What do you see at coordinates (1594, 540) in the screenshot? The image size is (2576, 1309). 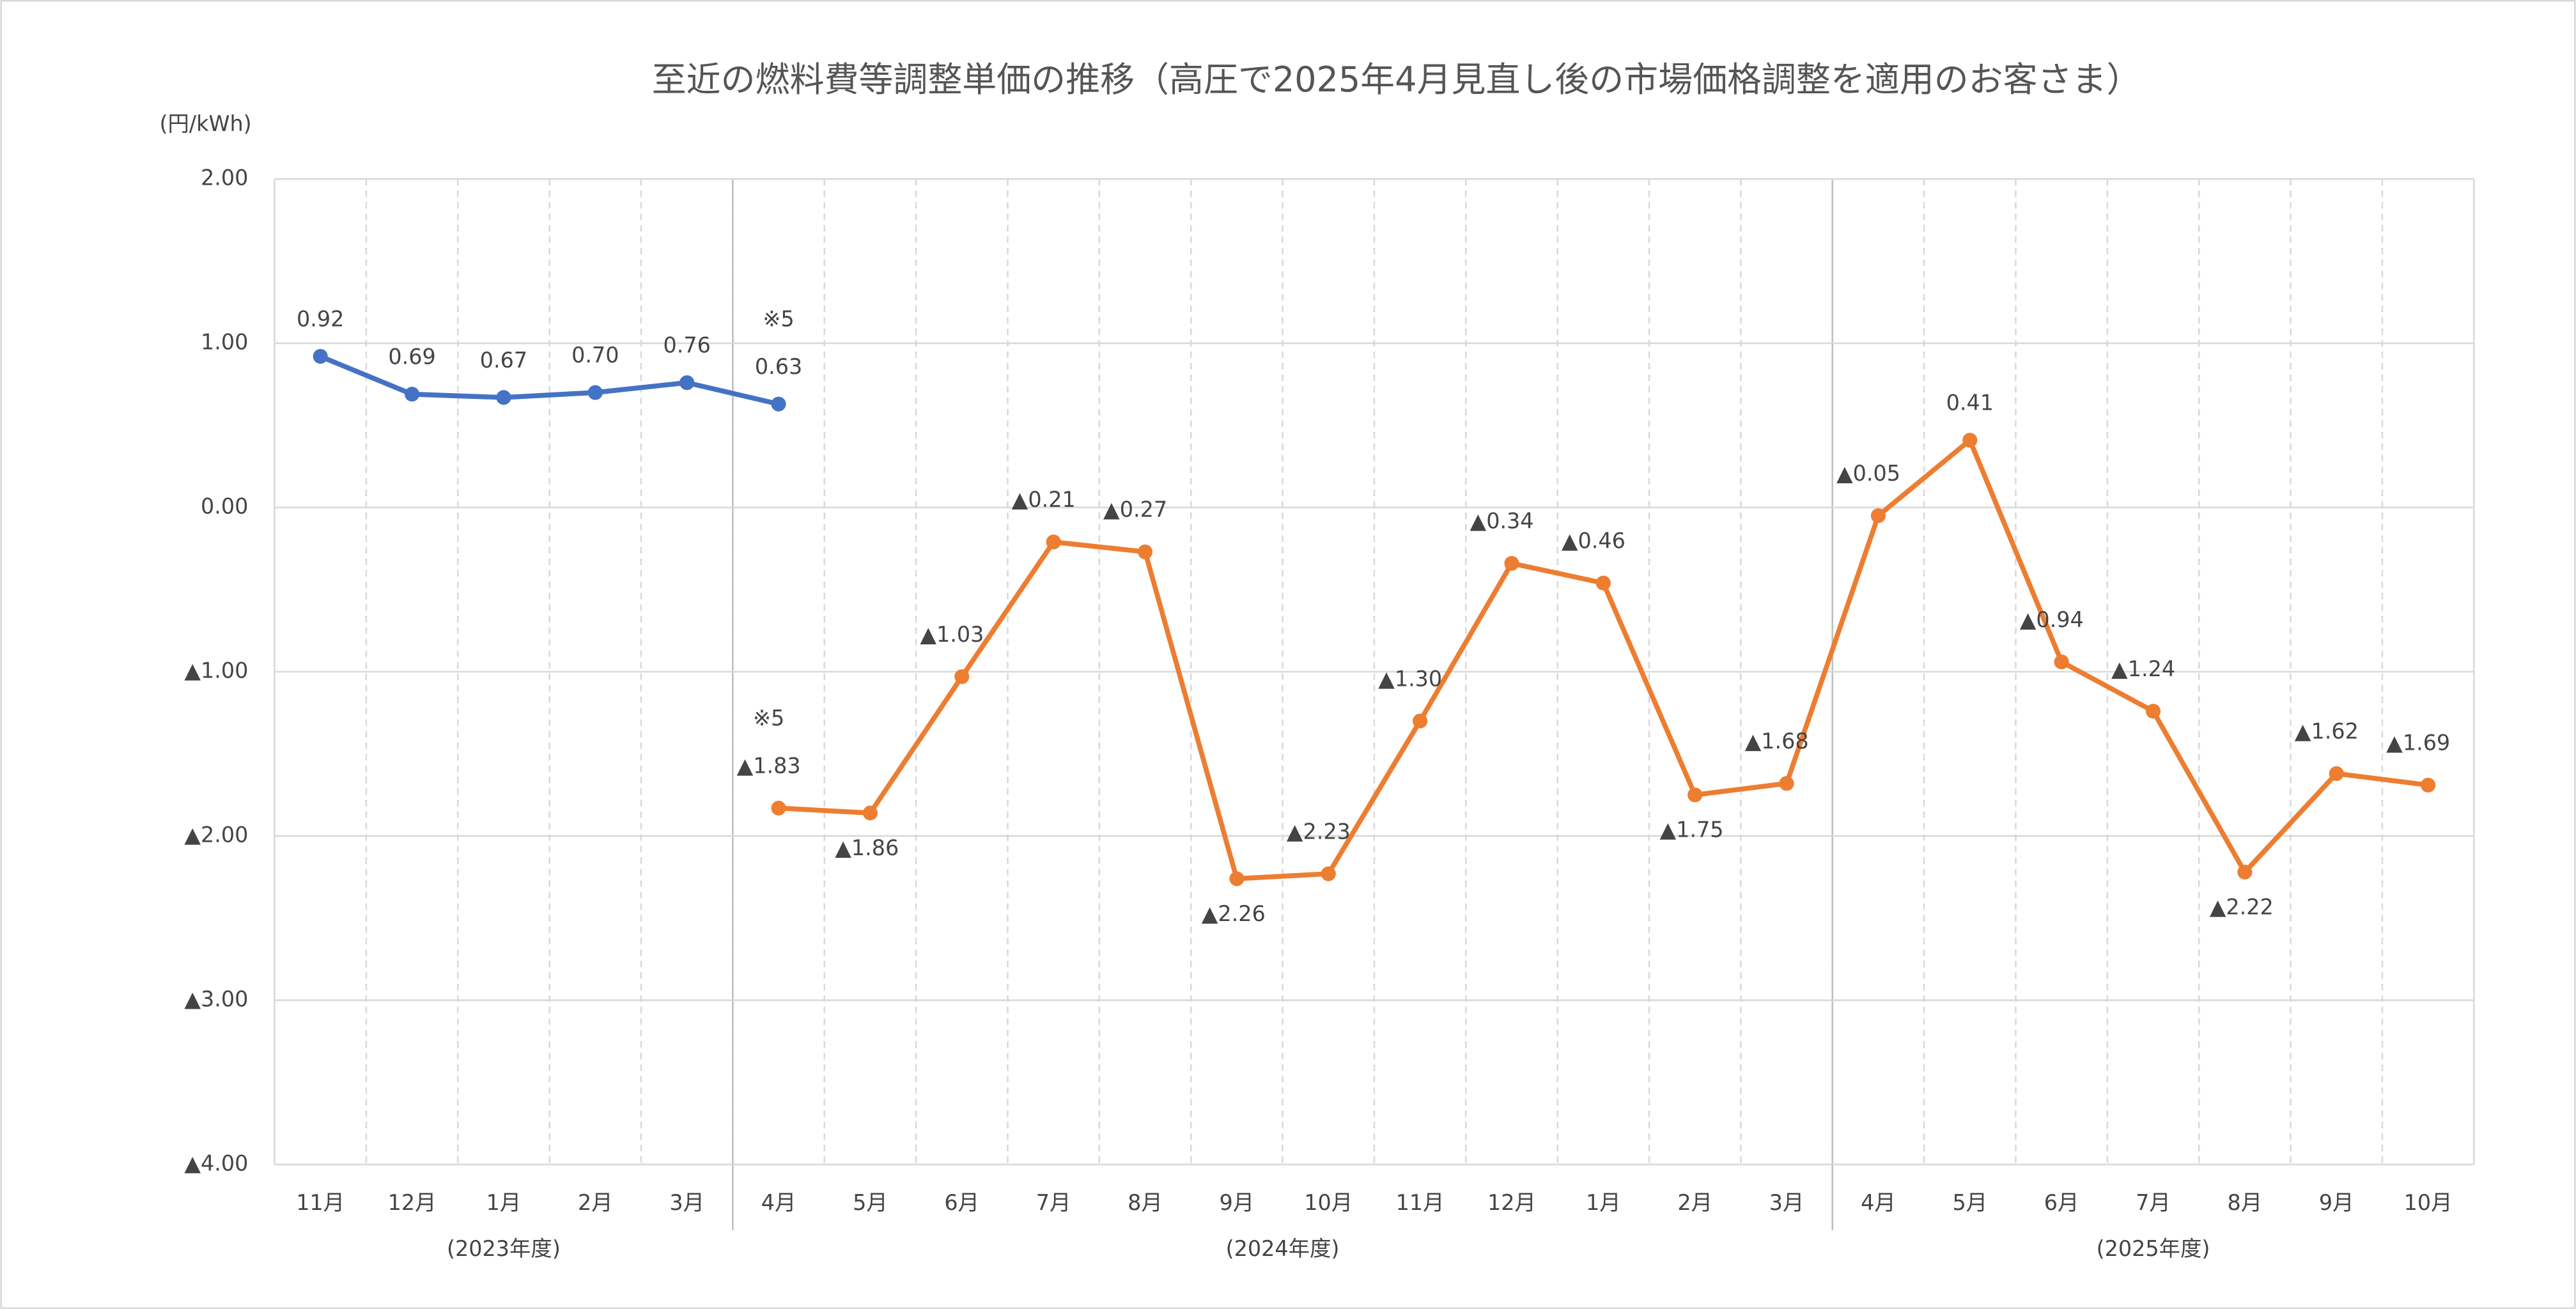 I see `data-label: ▲0.46` at bounding box center [1594, 540].